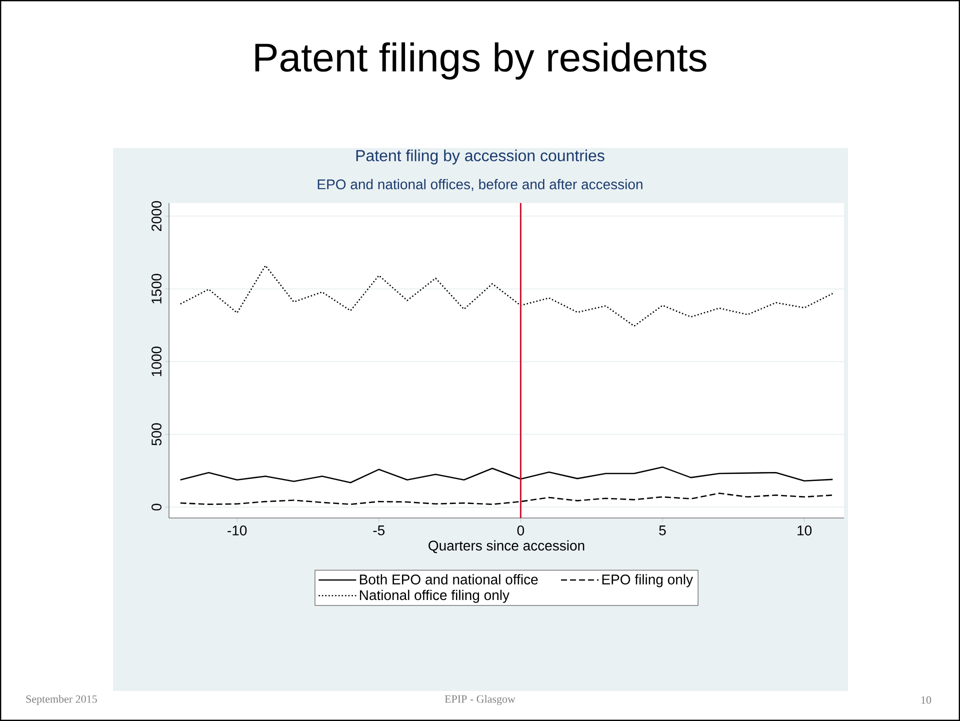  I want to click on legend-label: EPO filing only, so click(647, 581).